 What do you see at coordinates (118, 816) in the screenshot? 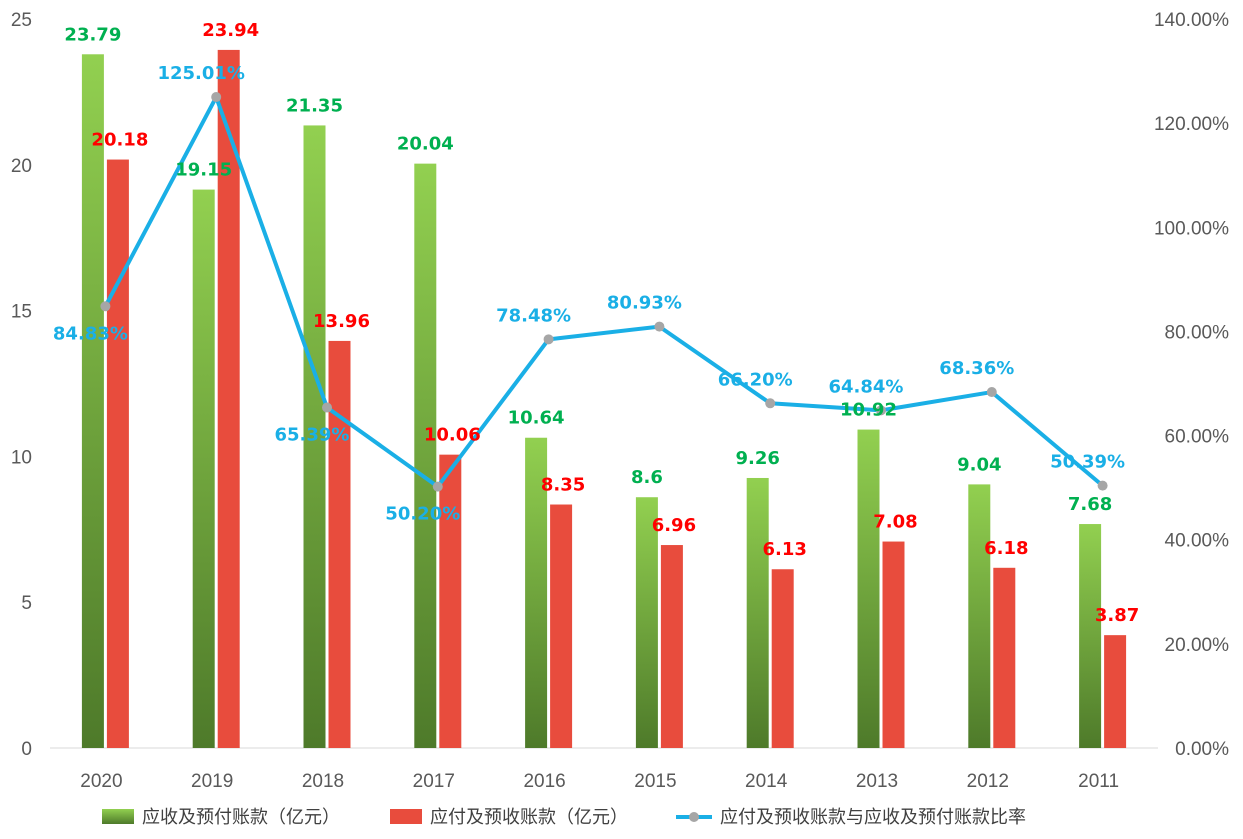
I see `legend-swatch-receivable` at bounding box center [118, 816].